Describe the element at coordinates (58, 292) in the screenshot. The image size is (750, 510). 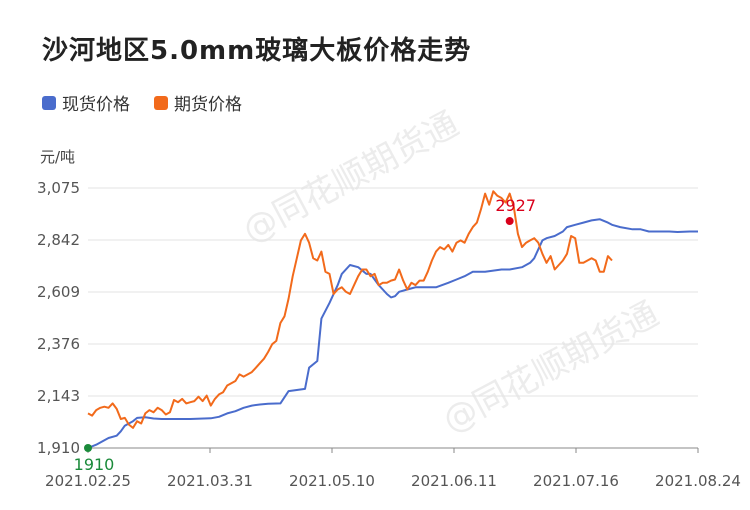
I see `y-tick-label: 2,609` at that location.